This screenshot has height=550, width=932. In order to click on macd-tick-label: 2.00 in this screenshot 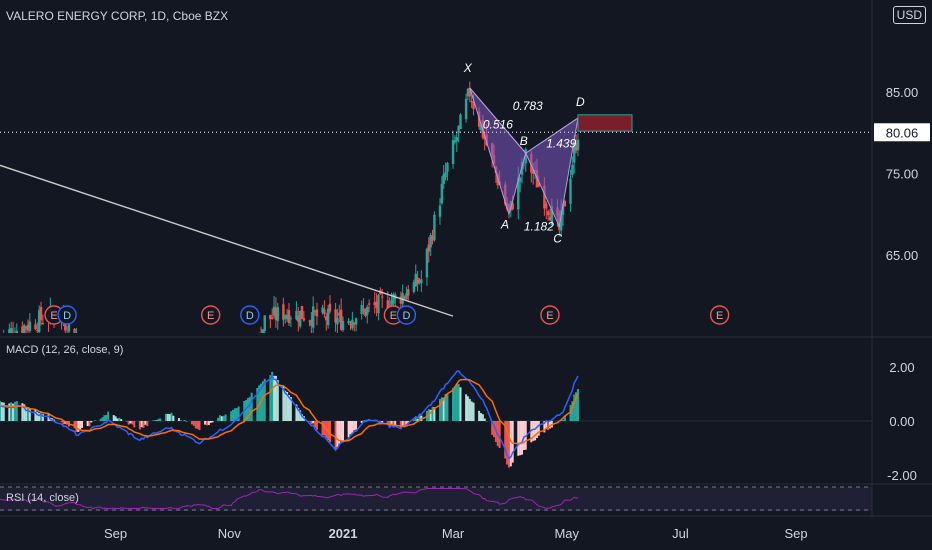, I will do `click(901, 367)`.